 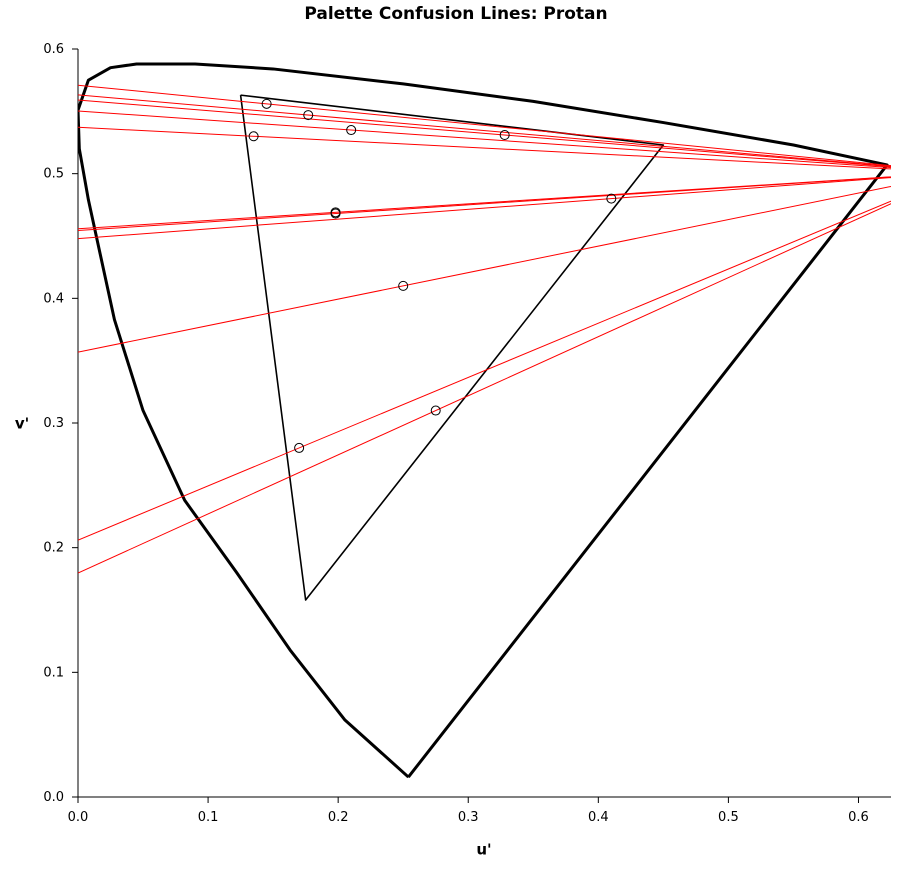 What do you see at coordinates (598, 817) in the screenshot?
I see `x-tick-label: 0.4` at bounding box center [598, 817].